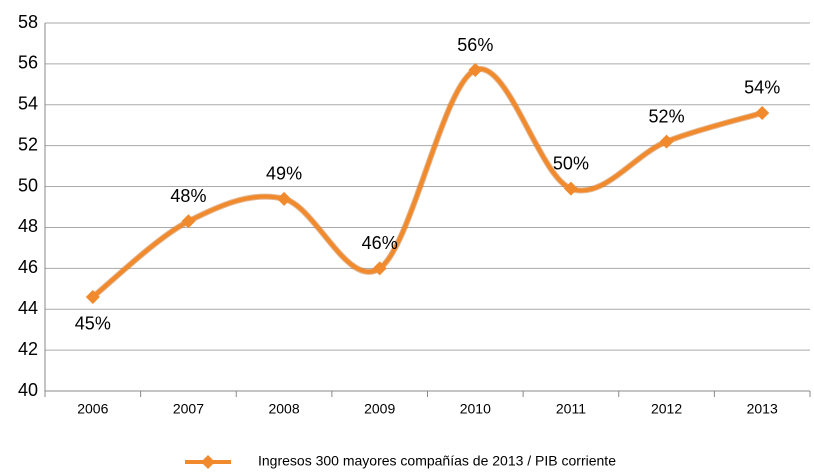  What do you see at coordinates (28, 267) in the screenshot?
I see `y-tick-label: 46` at bounding box center [28, 267].